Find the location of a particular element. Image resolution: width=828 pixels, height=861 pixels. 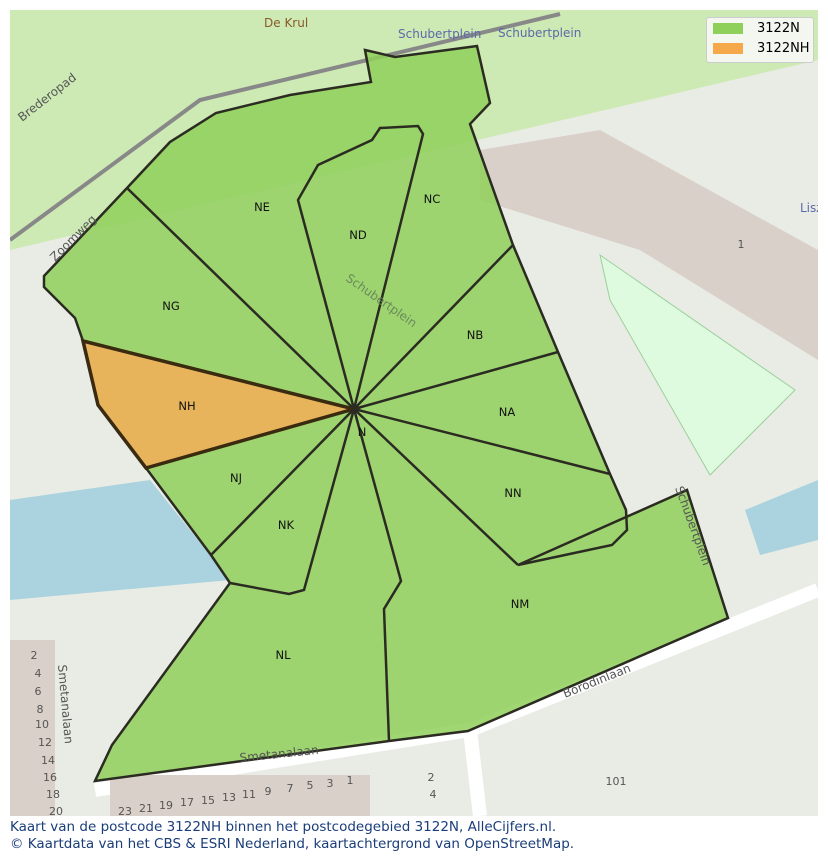

house-number: 13 is located at coordinates (229, 797).